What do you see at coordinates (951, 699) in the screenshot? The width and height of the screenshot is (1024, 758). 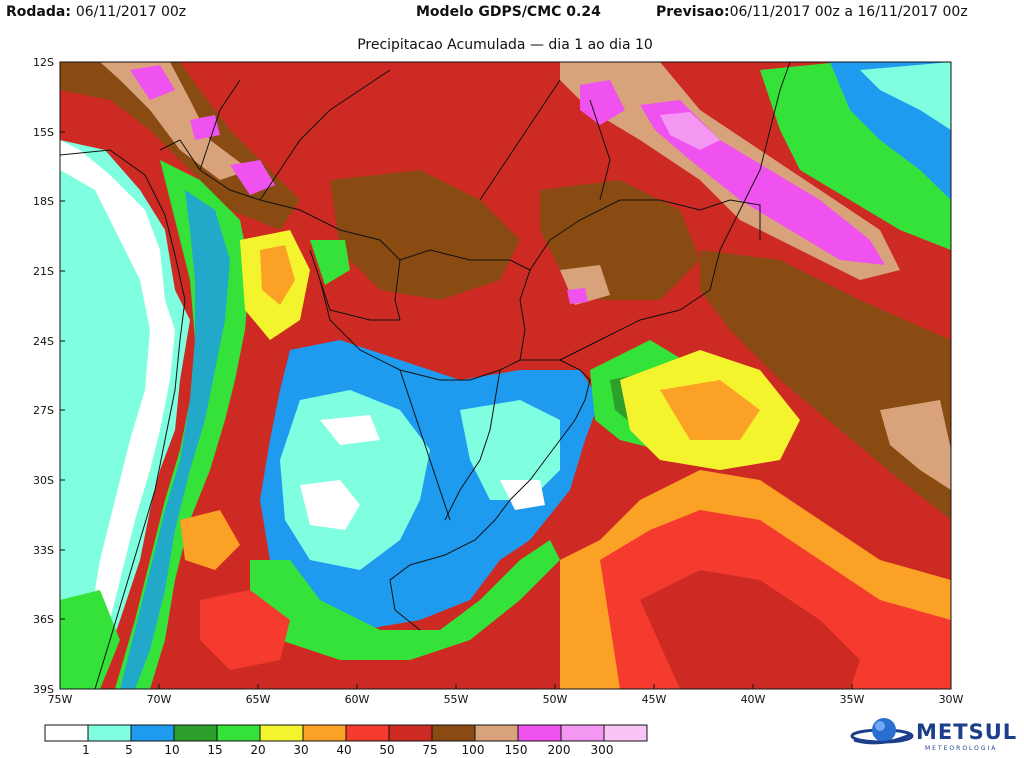 I see `lon-label: 30W` at bounding box center [951, 699].